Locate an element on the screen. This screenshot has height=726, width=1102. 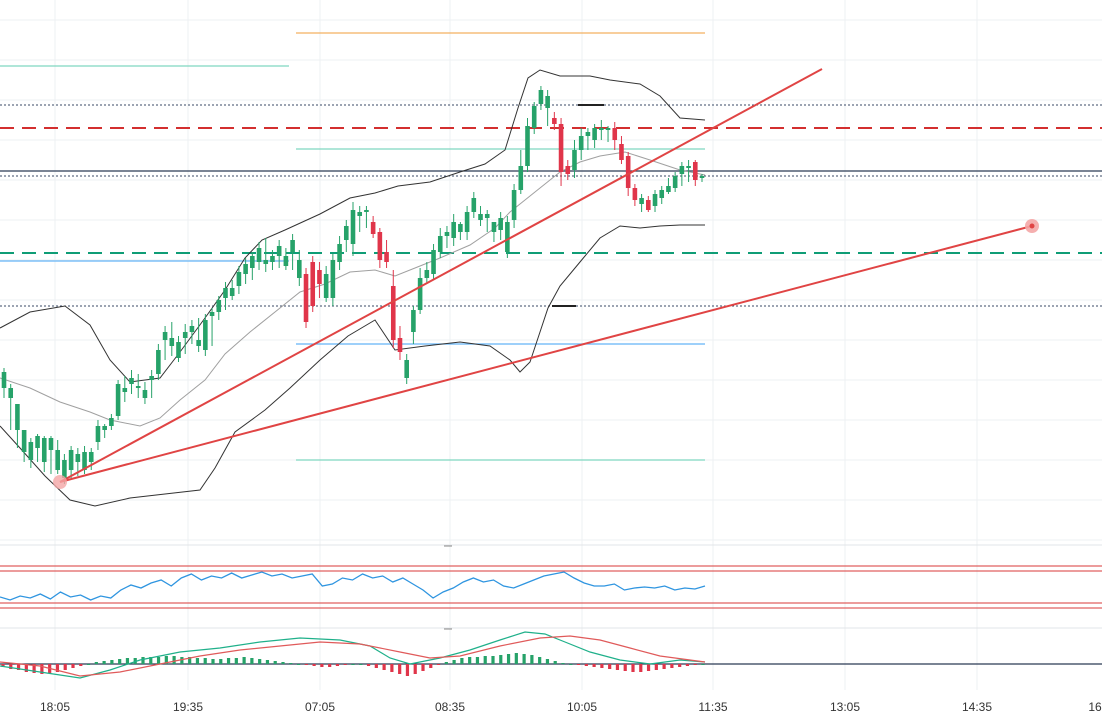
x-axis-tick-label: 07:05 is located at coordinates (320, 707).